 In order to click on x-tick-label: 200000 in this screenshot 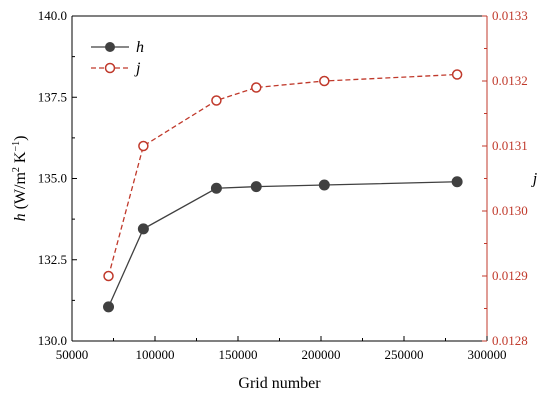, I will do `click(321, 354)`.